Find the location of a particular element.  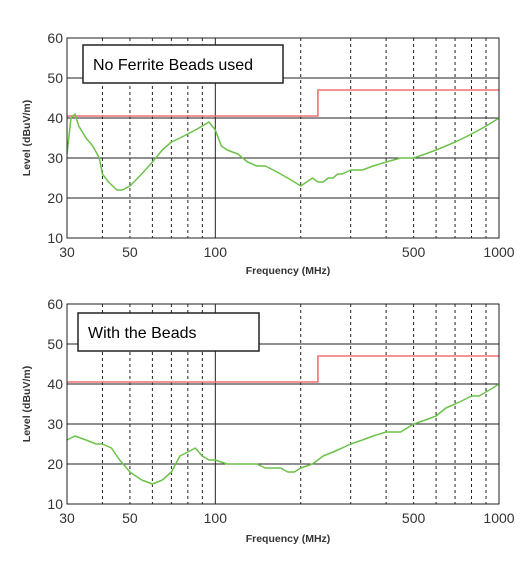

annotation-label: No Ferrite Beads used is located at coordinates (173, 65).